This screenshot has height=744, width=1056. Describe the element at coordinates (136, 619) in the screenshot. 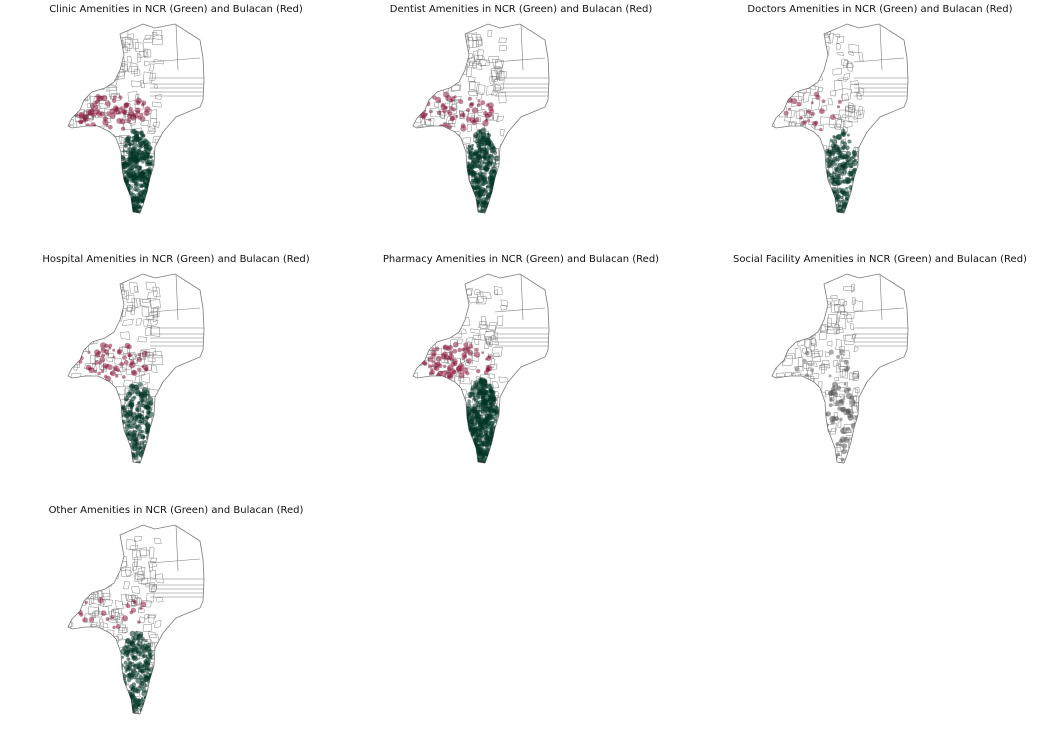

I see `choropleth-map-other` at that location.